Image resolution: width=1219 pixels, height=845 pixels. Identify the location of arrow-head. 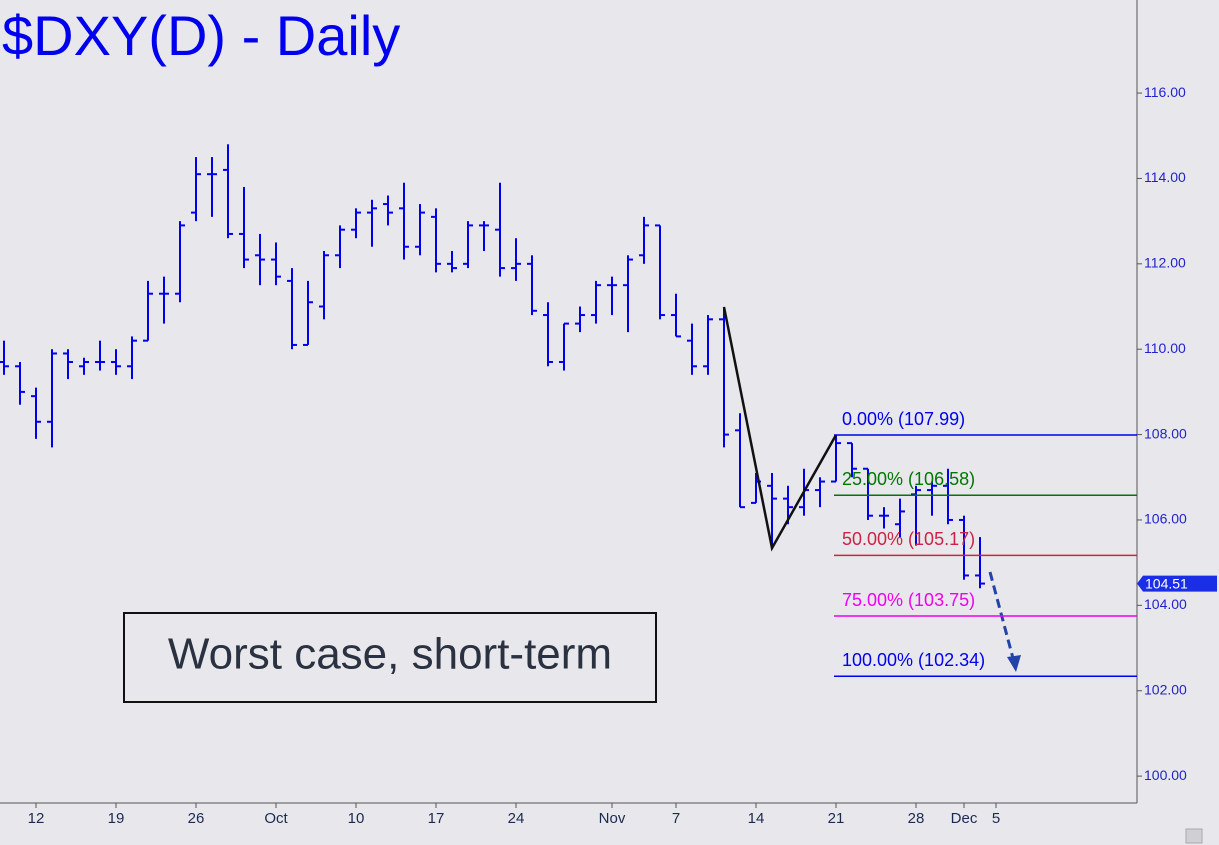
(1014, 663).